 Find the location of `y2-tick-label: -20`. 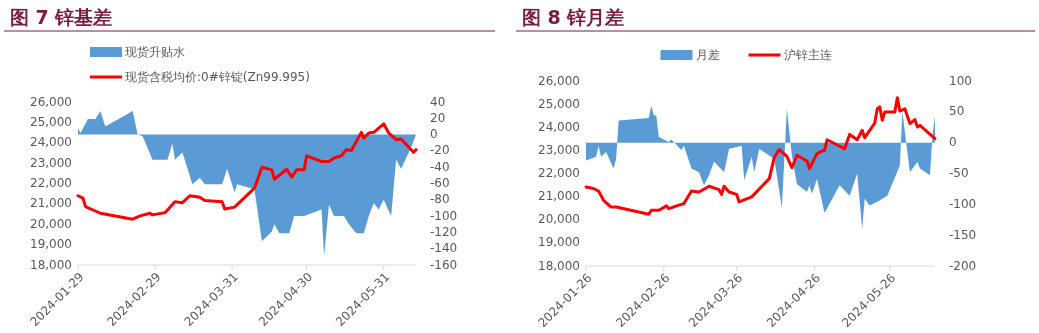

y2-tick-label: -20 is located at coordinates (440, 150).